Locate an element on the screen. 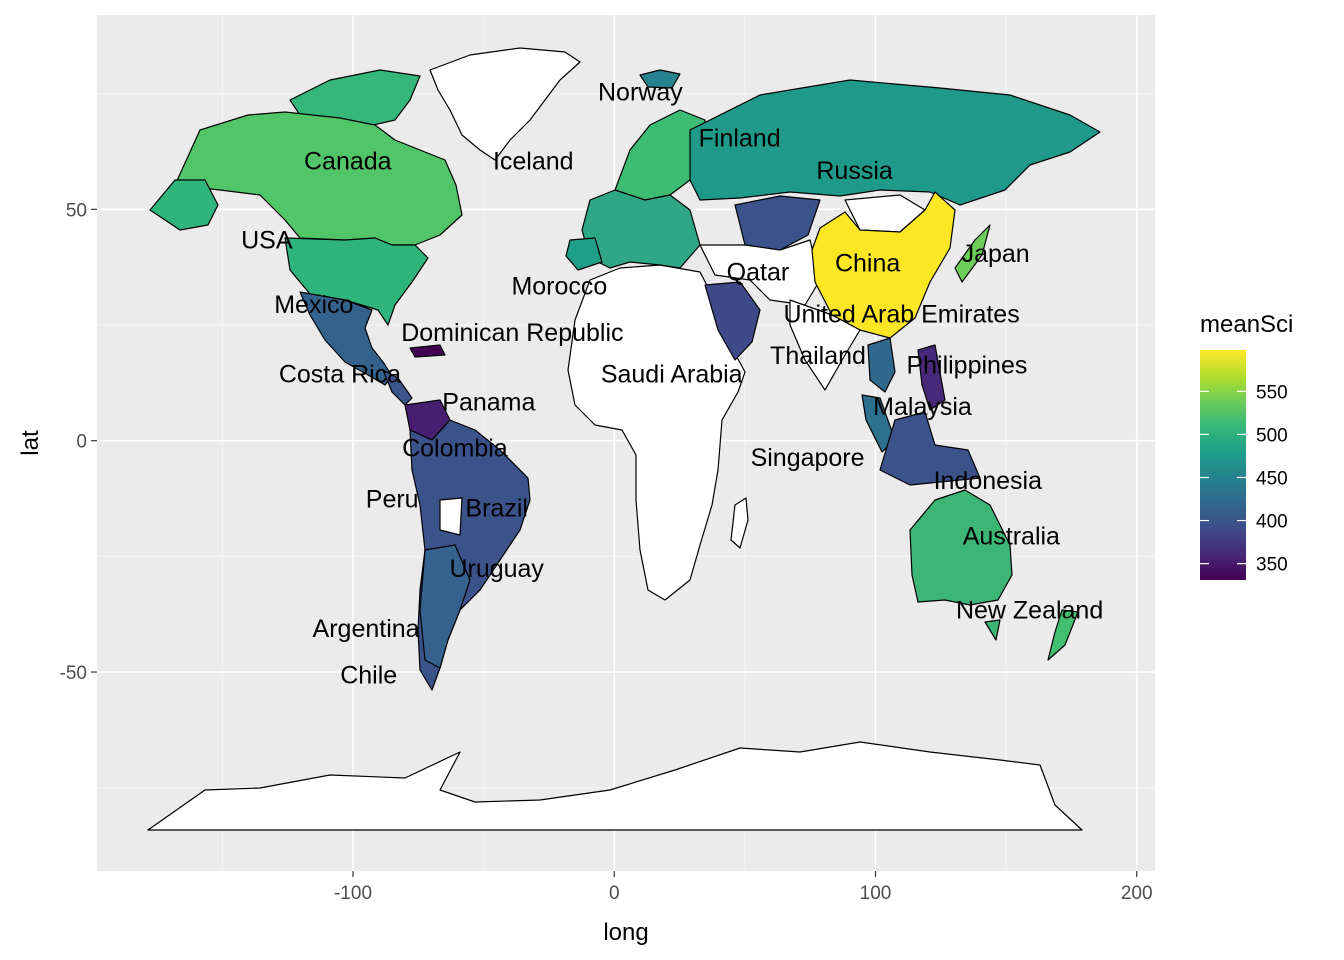 The width and height of the screenshot is (1344, 960). canada-shape is located at coordinates (318, 178).